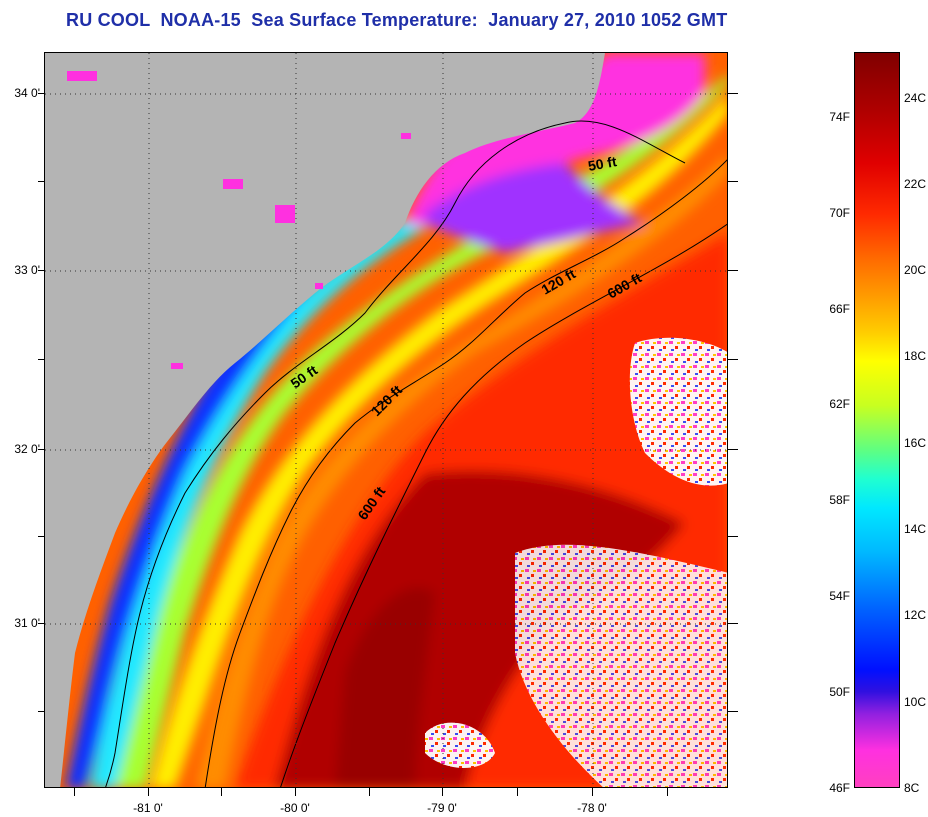 This screenshot has height=817, width=928. I want to click on colorbar-c-label: 18C, so click(915, 356).